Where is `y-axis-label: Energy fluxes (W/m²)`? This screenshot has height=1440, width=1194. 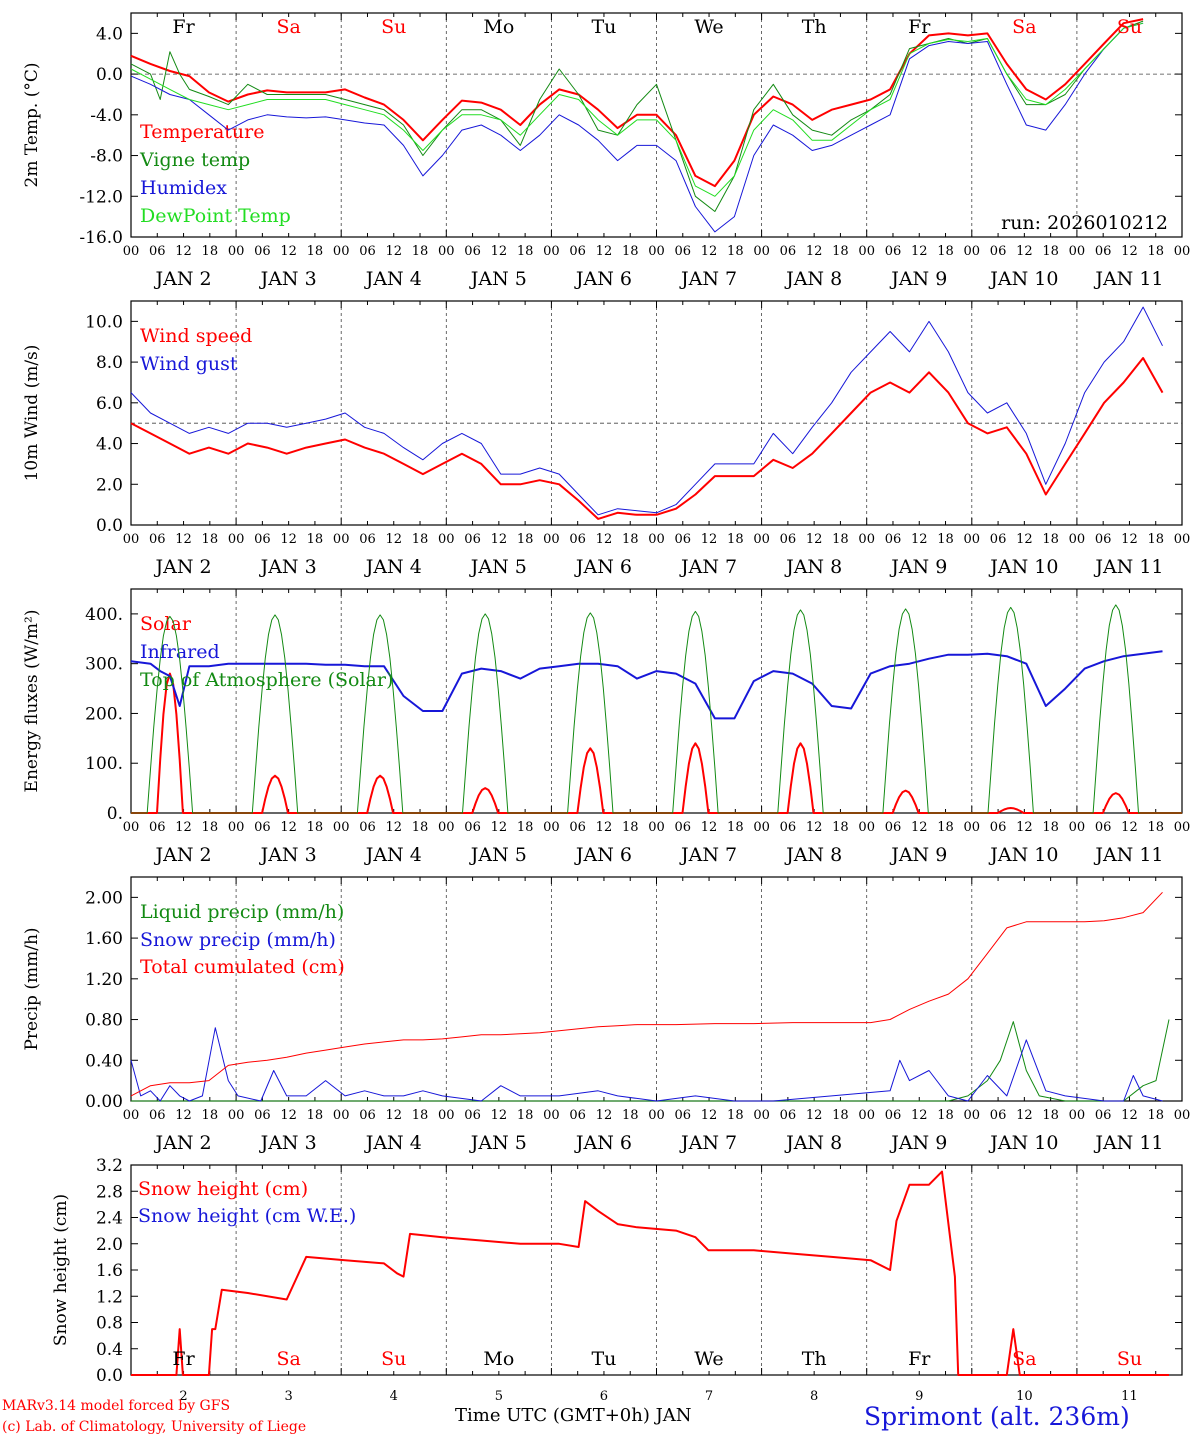 y-axis-label: Energy fluxes (W/m²) is located at coordinates (32, 701).